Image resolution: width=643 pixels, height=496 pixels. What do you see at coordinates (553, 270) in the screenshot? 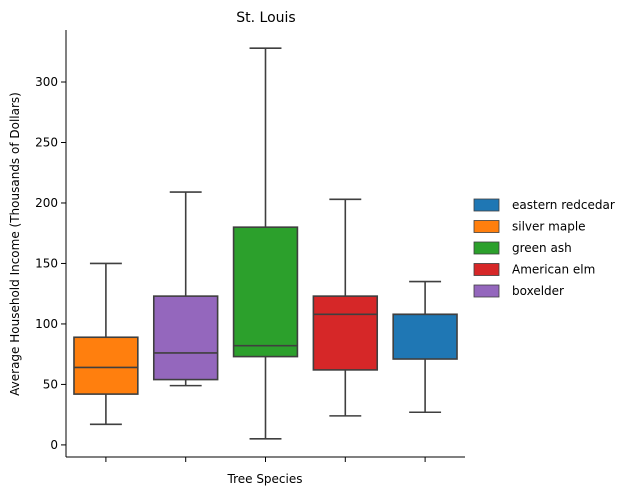
I see `legend-label: American elm` at bounding box center [553, 270].